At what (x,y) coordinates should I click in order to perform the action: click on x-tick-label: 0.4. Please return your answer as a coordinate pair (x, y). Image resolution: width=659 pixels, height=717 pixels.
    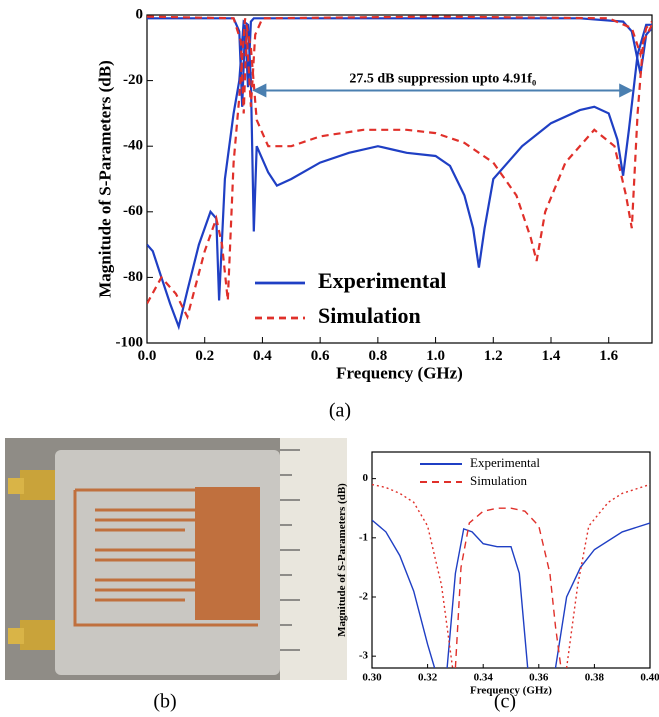
    Looking at the image, I should click on (262, 356).